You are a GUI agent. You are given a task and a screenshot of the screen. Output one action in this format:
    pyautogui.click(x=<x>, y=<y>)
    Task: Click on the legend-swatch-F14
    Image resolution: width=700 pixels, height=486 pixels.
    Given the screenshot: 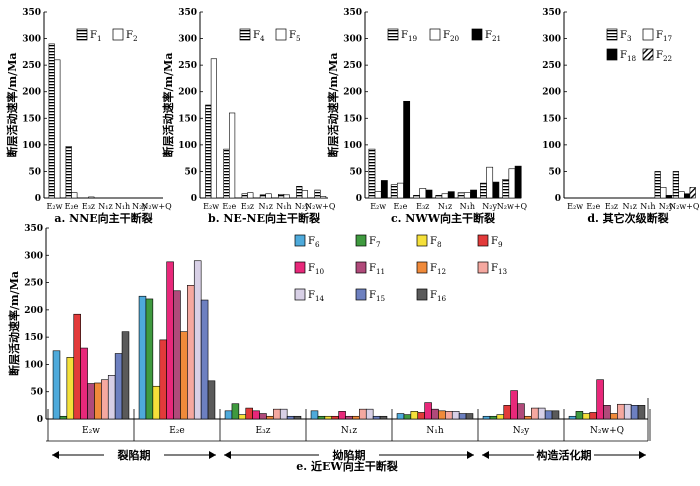 What is the action you would take?
    pyautogui.click(x=300, y=294)
    